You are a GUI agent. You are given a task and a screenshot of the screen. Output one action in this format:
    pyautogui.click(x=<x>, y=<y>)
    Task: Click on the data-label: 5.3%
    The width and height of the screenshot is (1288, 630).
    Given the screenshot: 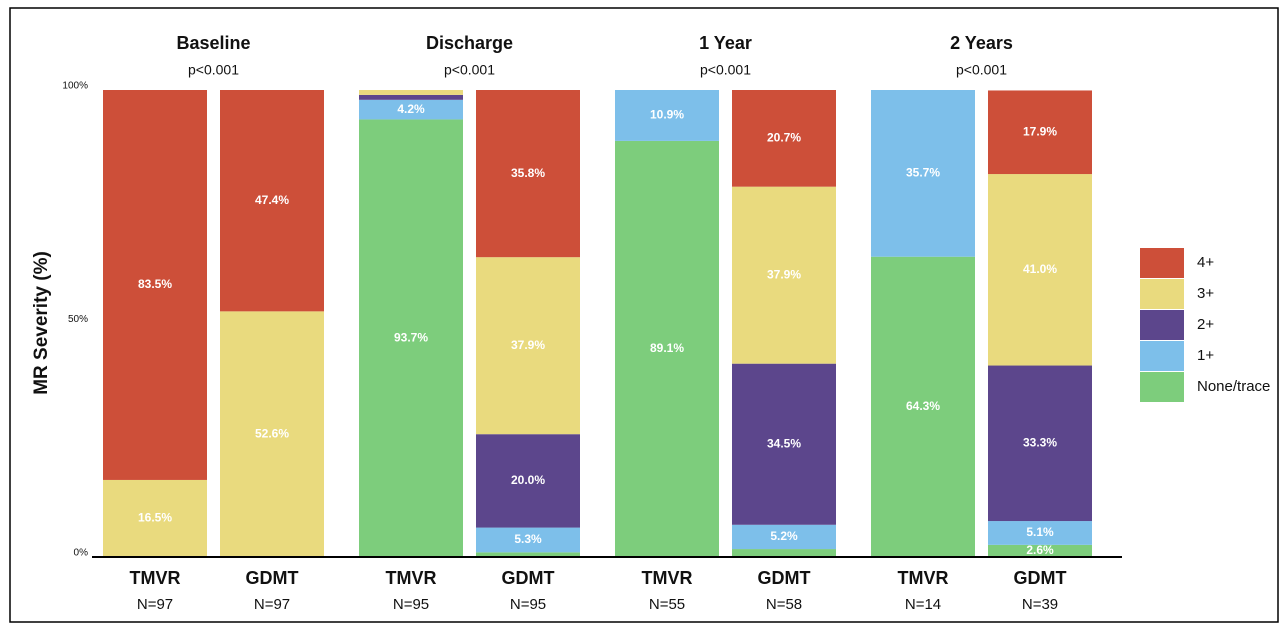 What is the action you would take?
    pyautogui.click(x=528, y=539)
    